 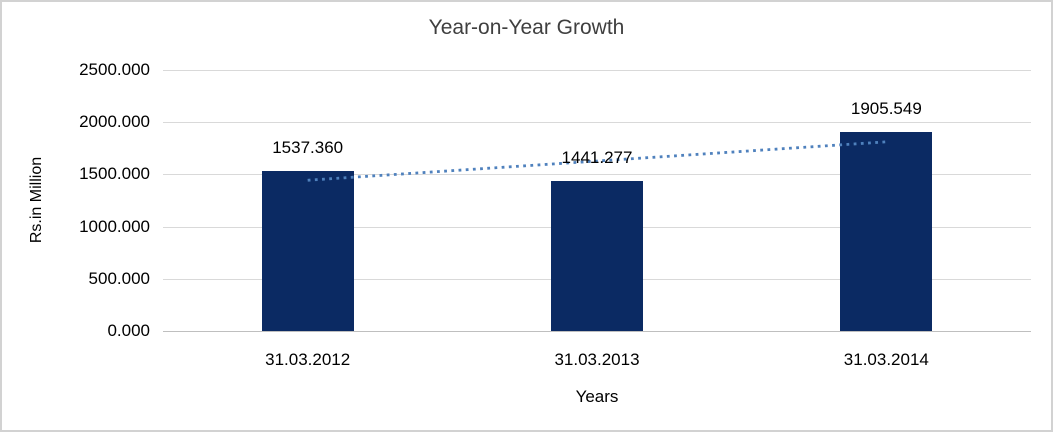 What do you see at coordinates (597, 157) in the screenshot?
I see `data-label: 1441.277` at bounding box center [597, 157].